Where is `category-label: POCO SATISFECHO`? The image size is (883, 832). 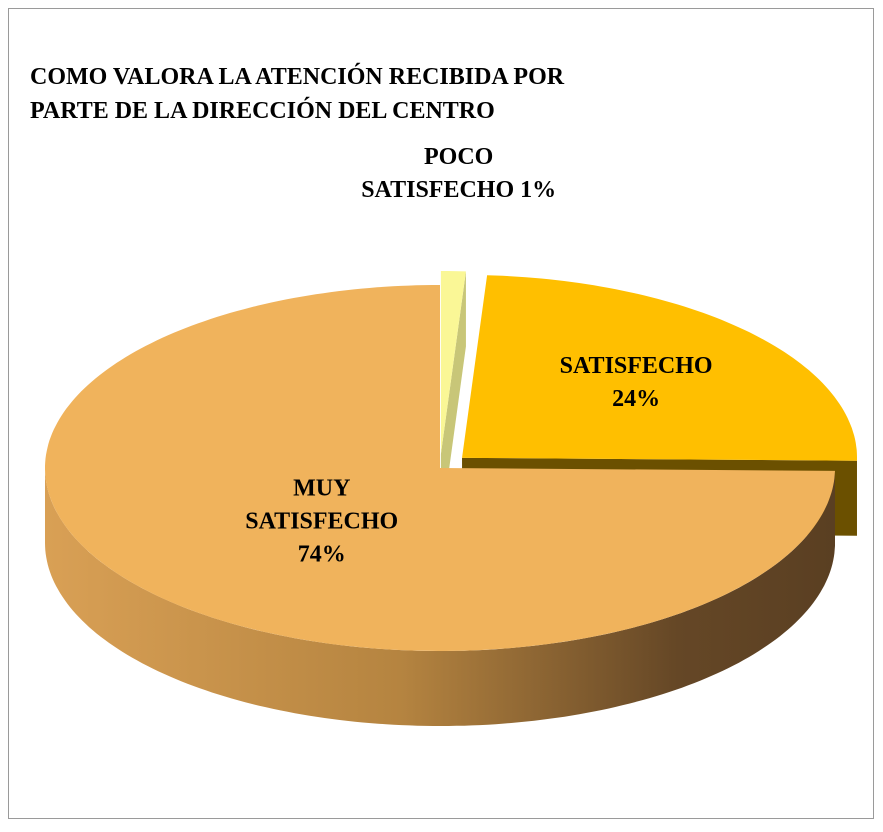 category-label: POCO SATISFECHO is located at coordinates (438, 174).